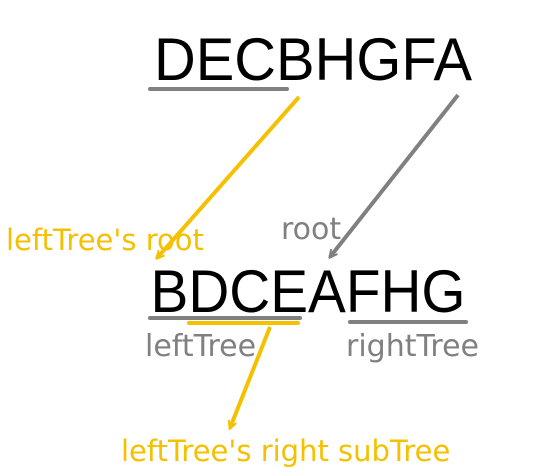  I want to click on left-tree-label: leftTree, so click(200, 346).